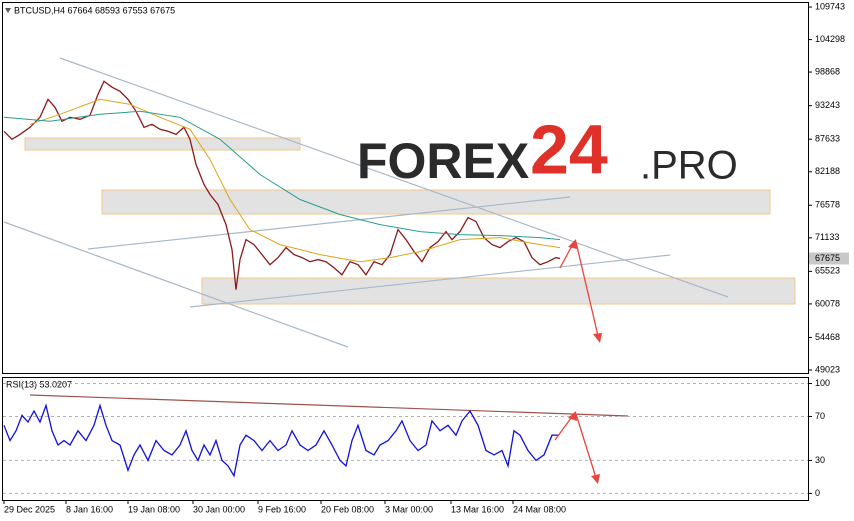 The height and width of the screenshot is (521, 854). Describe the element at coordinates (827, 105) in the screenshot. I see `y-tick-label: 93243` at that location.